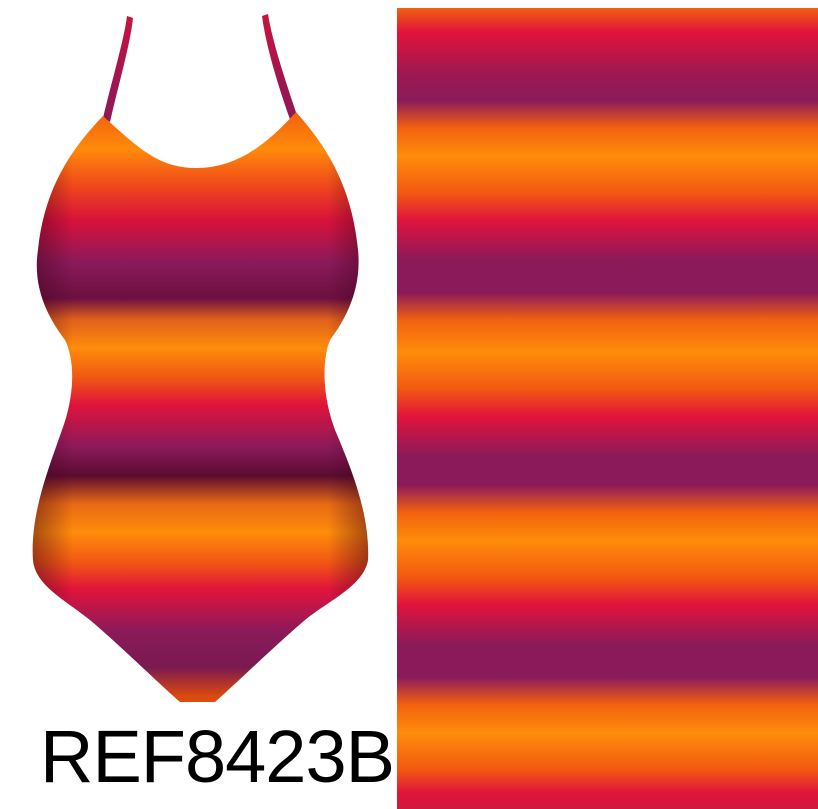 This screenshot has width=818, height=809. I want to click on product-reference-code: REF8423B, so click(217, 756).